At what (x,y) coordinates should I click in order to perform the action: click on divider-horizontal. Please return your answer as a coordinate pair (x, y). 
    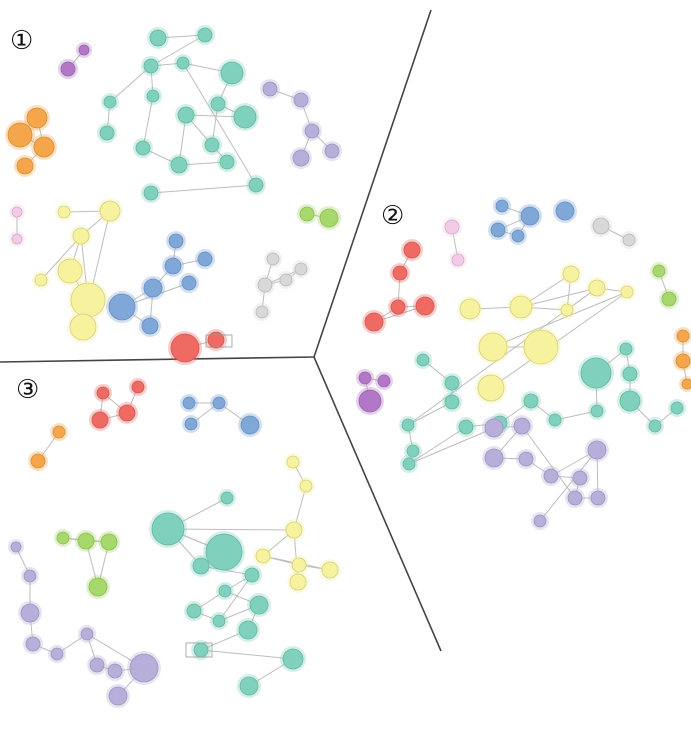
    Looking at the image, I should click on (157, 359).